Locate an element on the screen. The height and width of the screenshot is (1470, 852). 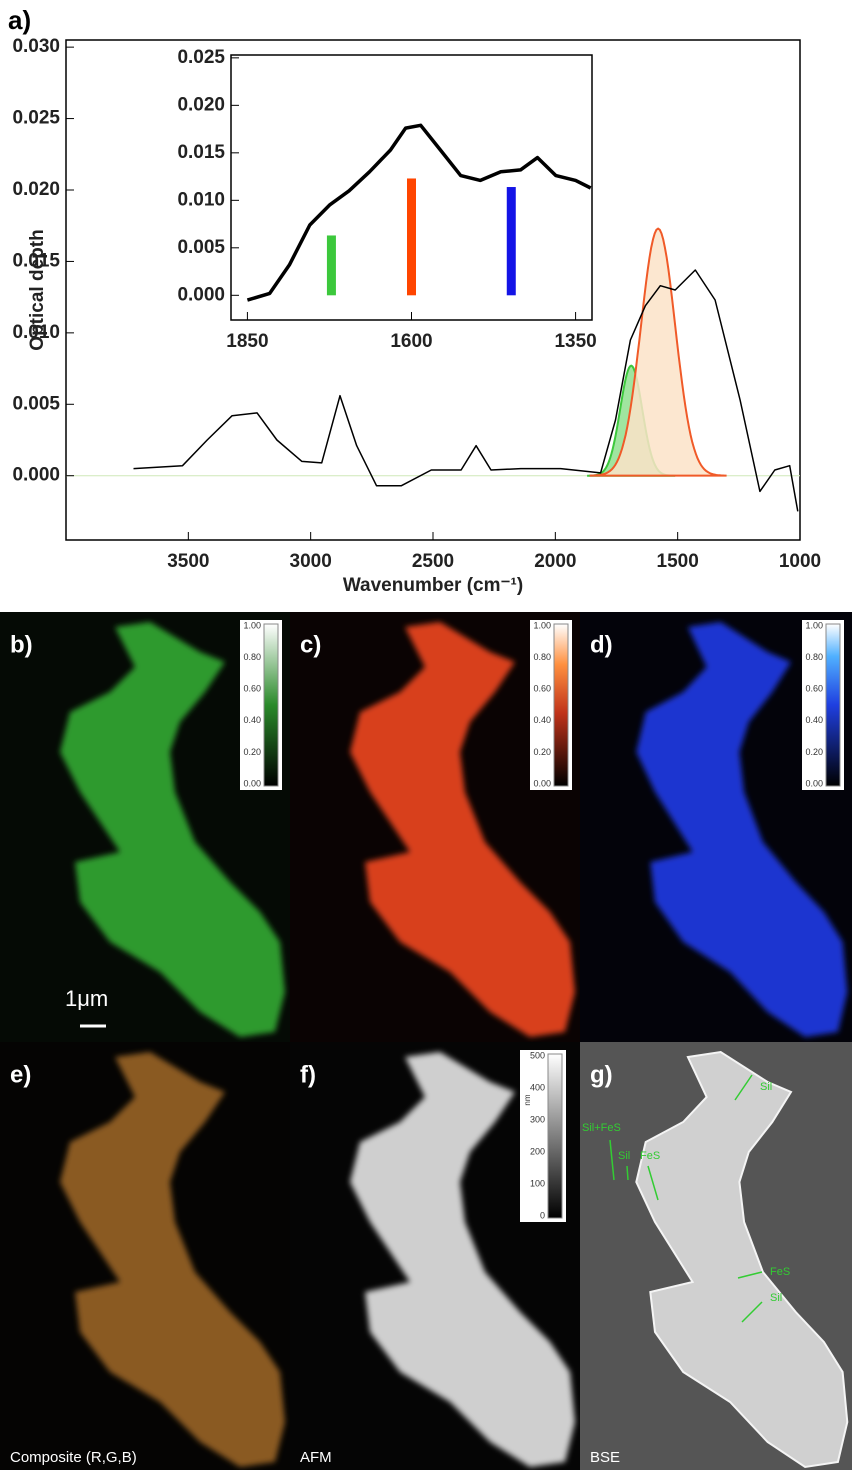
colorbar-unit: nm is located at coordinates (527, 1099).